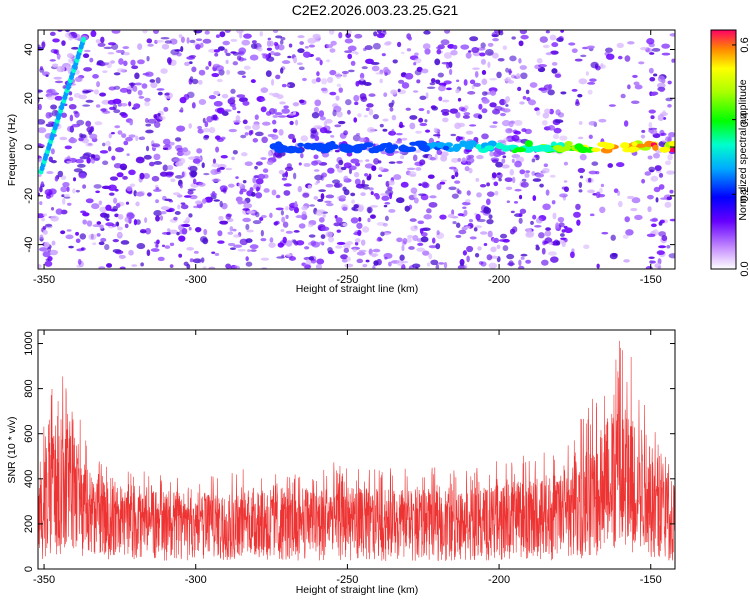 The image size is (750, 600). Describe the element at coordinates (29, 569) in the screenshot. I see `y-tick-label: 0` at that location.